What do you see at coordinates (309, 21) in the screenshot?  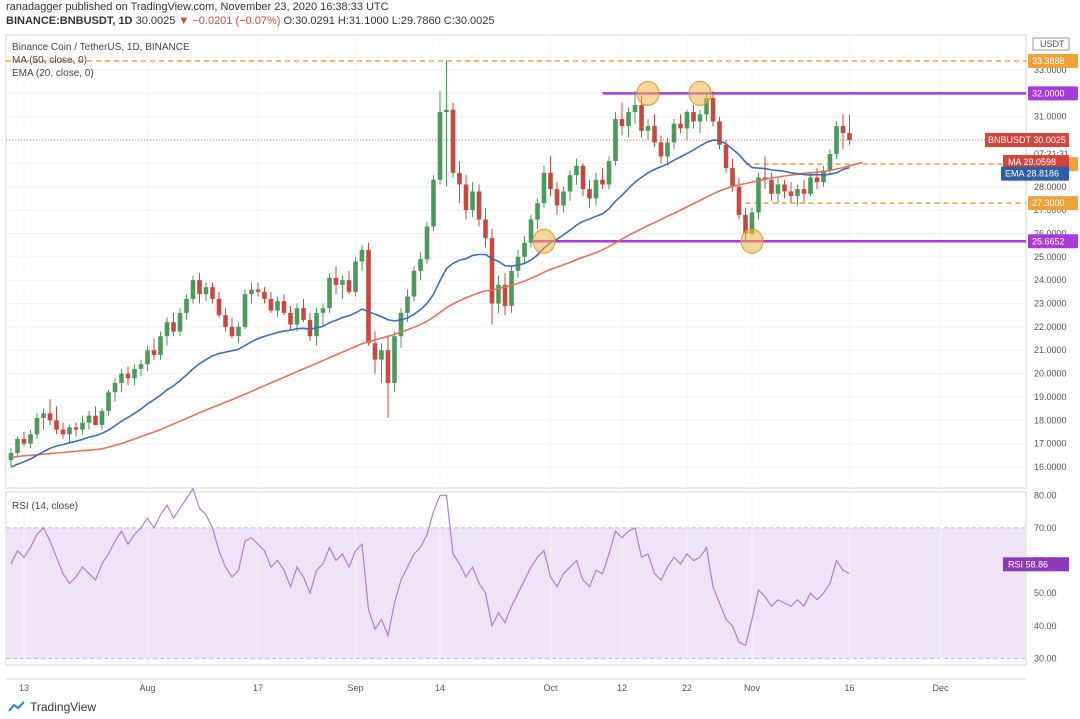 I see `open-value: O:30.0291` at bounding box center [309, 21].